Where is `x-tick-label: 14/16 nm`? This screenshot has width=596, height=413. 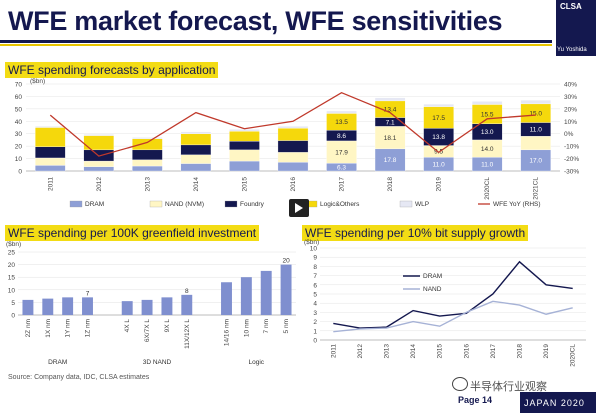
x-tick-label: 14/16 nm is located at coordinates (227, 332).